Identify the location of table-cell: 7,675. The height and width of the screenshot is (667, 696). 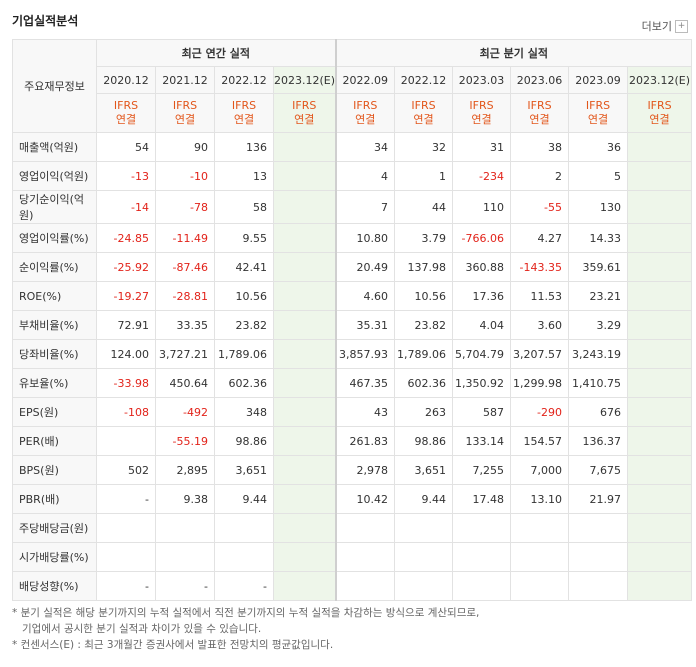
(598, 470).